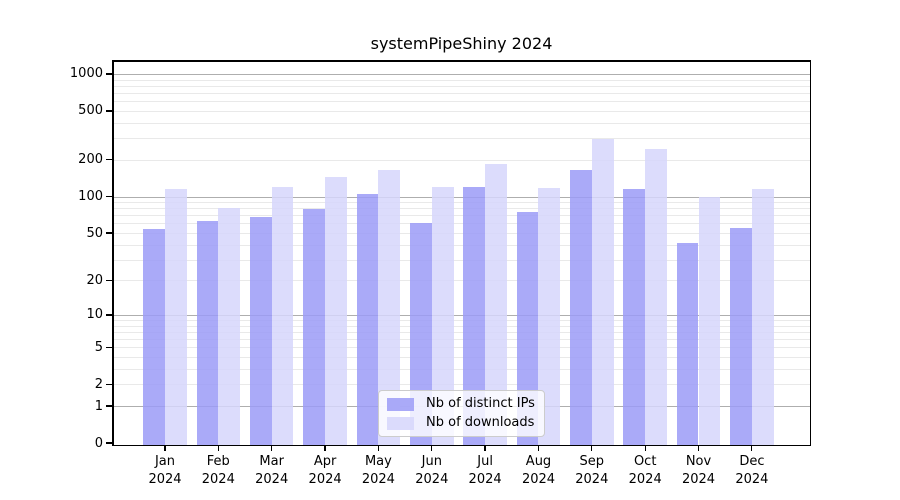  I want to click on bar-nb-of-downloads-jun, so click(442, 316).